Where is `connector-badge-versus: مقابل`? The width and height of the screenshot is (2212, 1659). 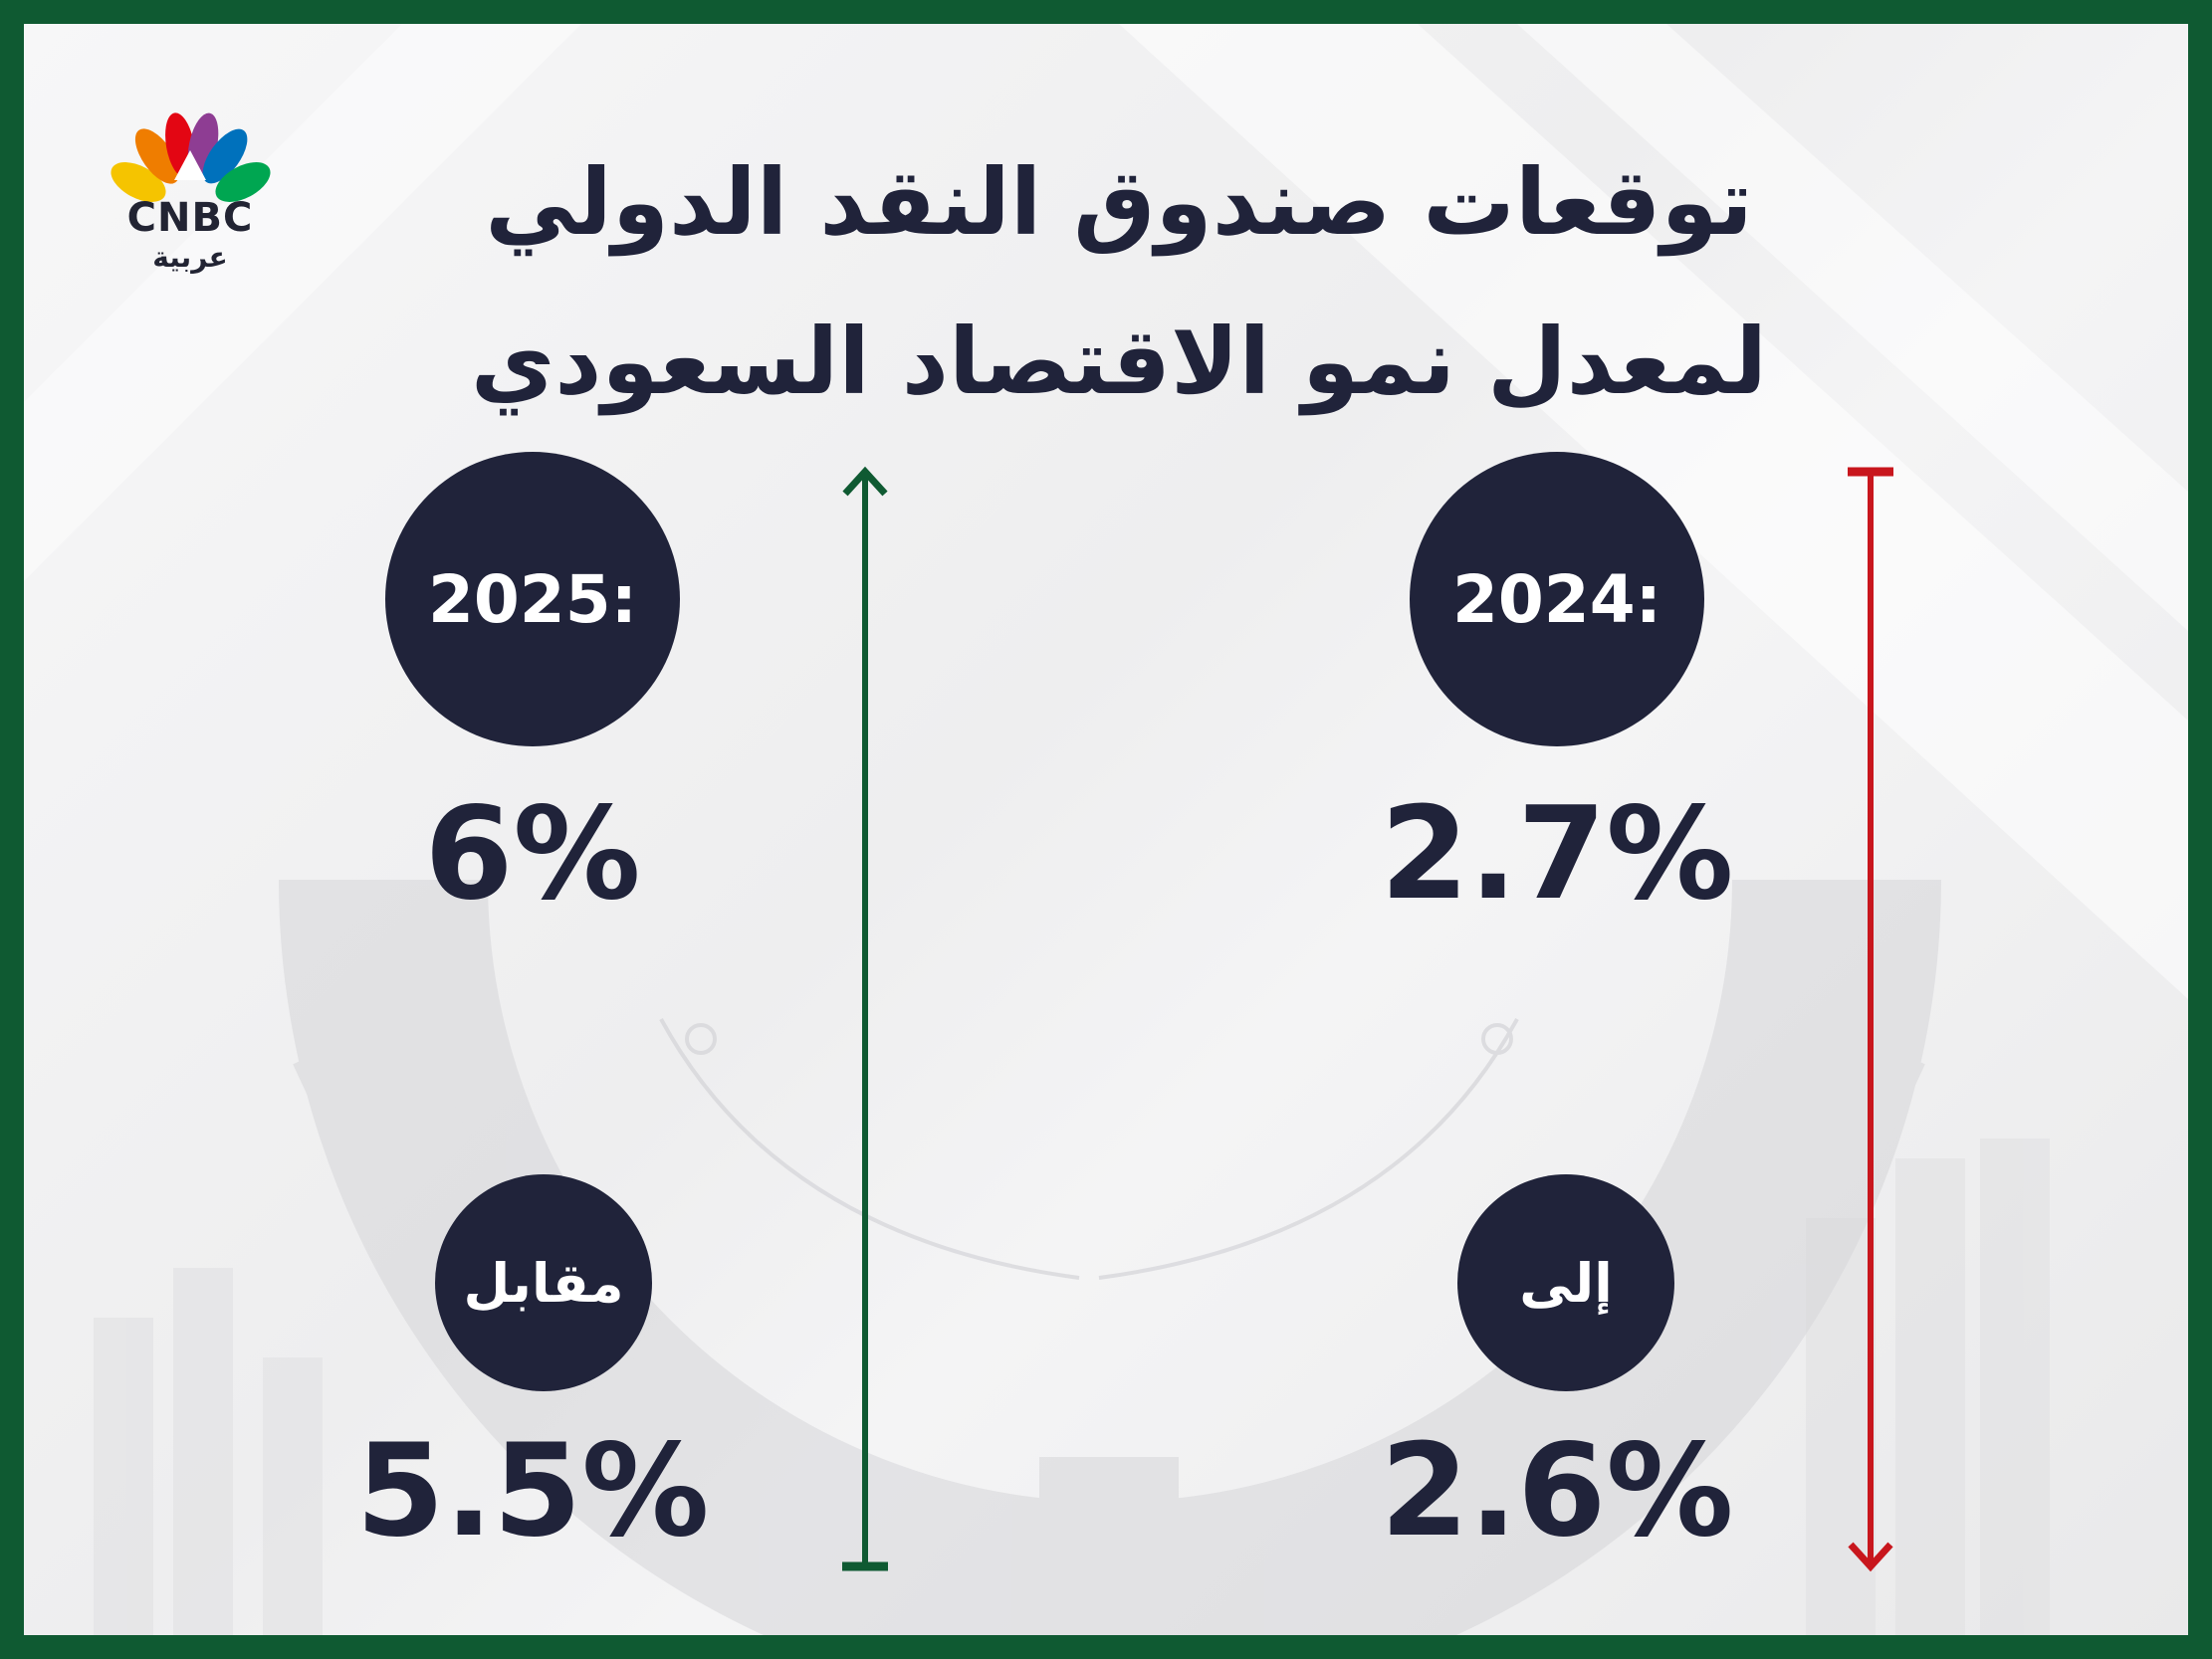 connector-badge-versus: مقابل is located at coordinates (543, 1282).